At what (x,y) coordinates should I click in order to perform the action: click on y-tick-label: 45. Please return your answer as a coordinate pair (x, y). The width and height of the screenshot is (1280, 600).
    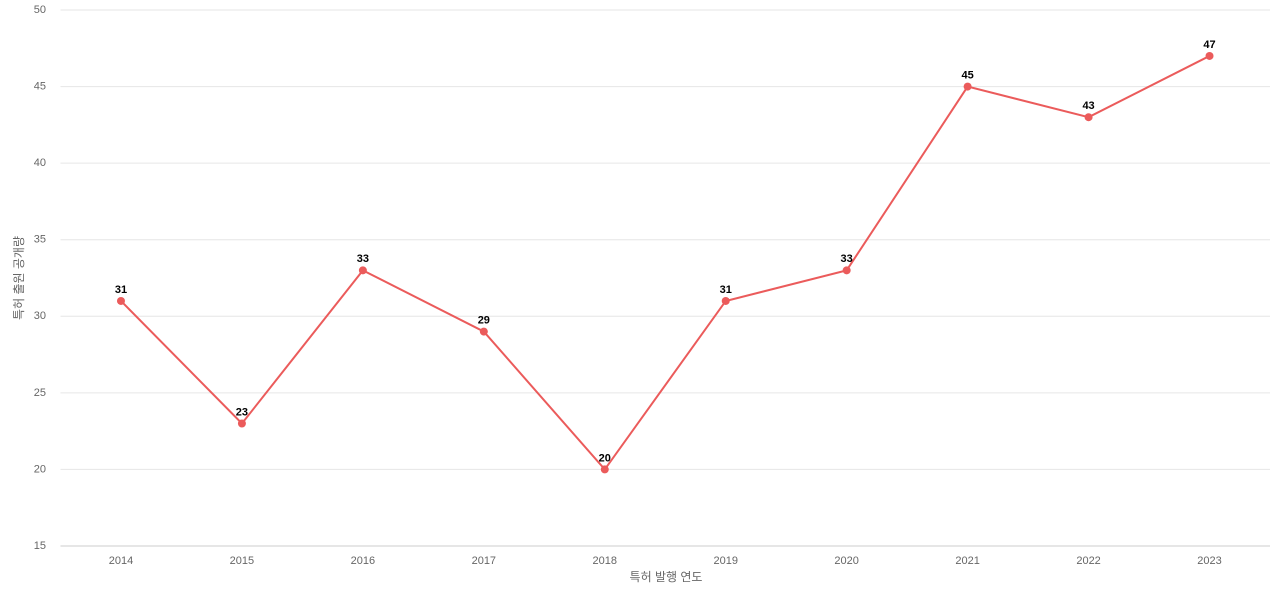
    Looking at the image, I should click on (40, 86).